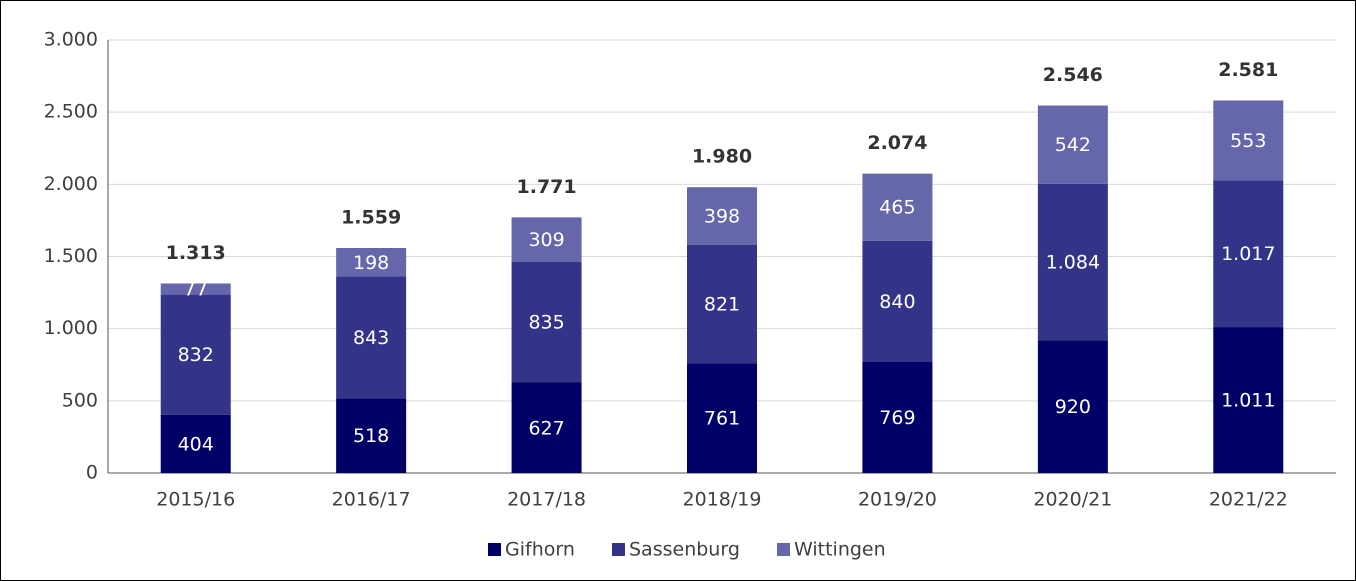 The height and width of the screenshot is (581, 1356). What do you see at coordinates (897, 143) in the screenshot?
I see `total-label: 2.074` at bounding box center [897, 143].